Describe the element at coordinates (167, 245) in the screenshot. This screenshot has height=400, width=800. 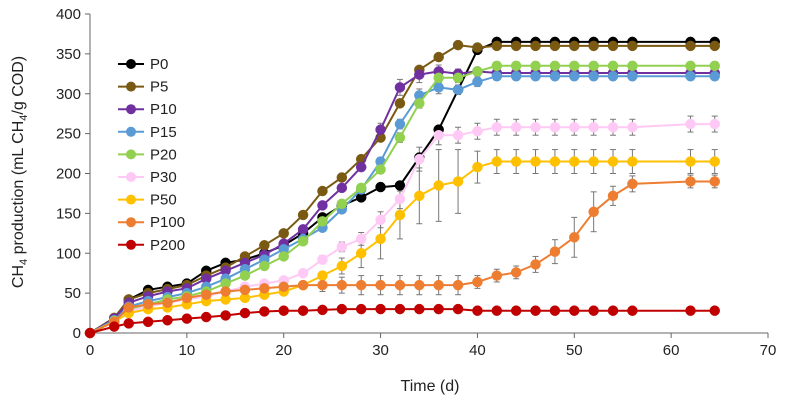
I see `legend-label: P200` at that location.